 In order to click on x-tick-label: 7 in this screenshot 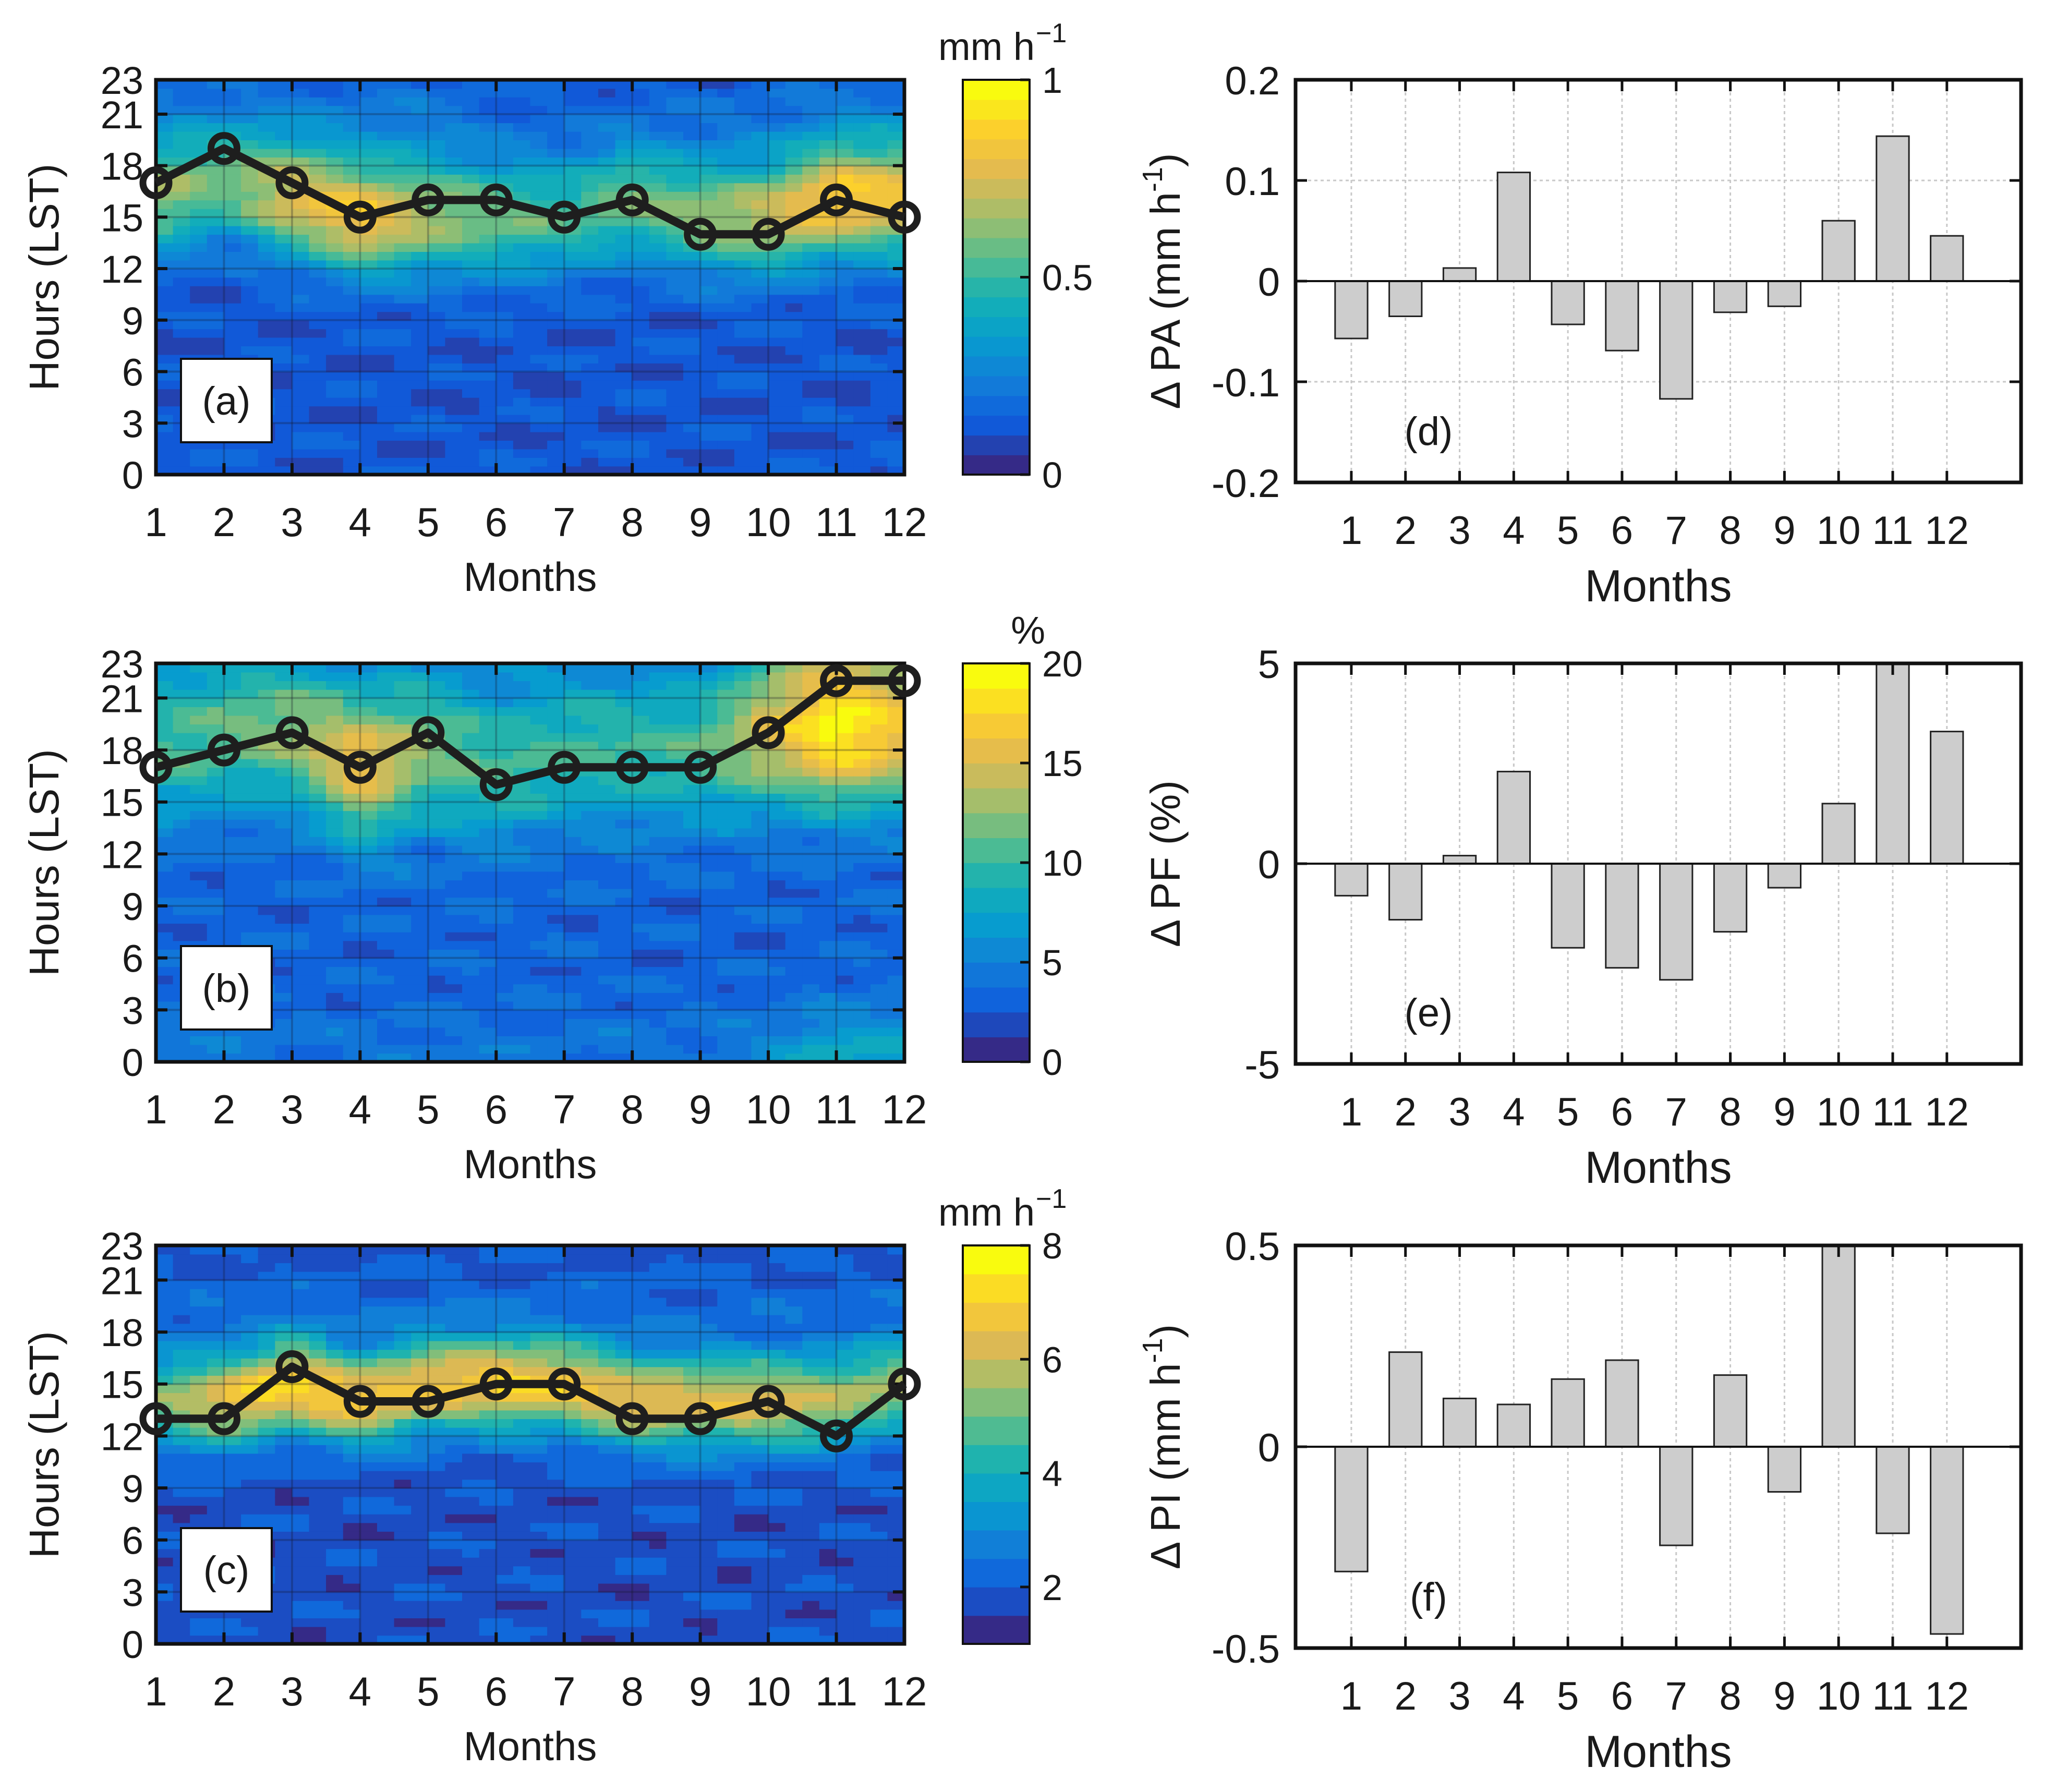, I will do `click(564, 522)`.